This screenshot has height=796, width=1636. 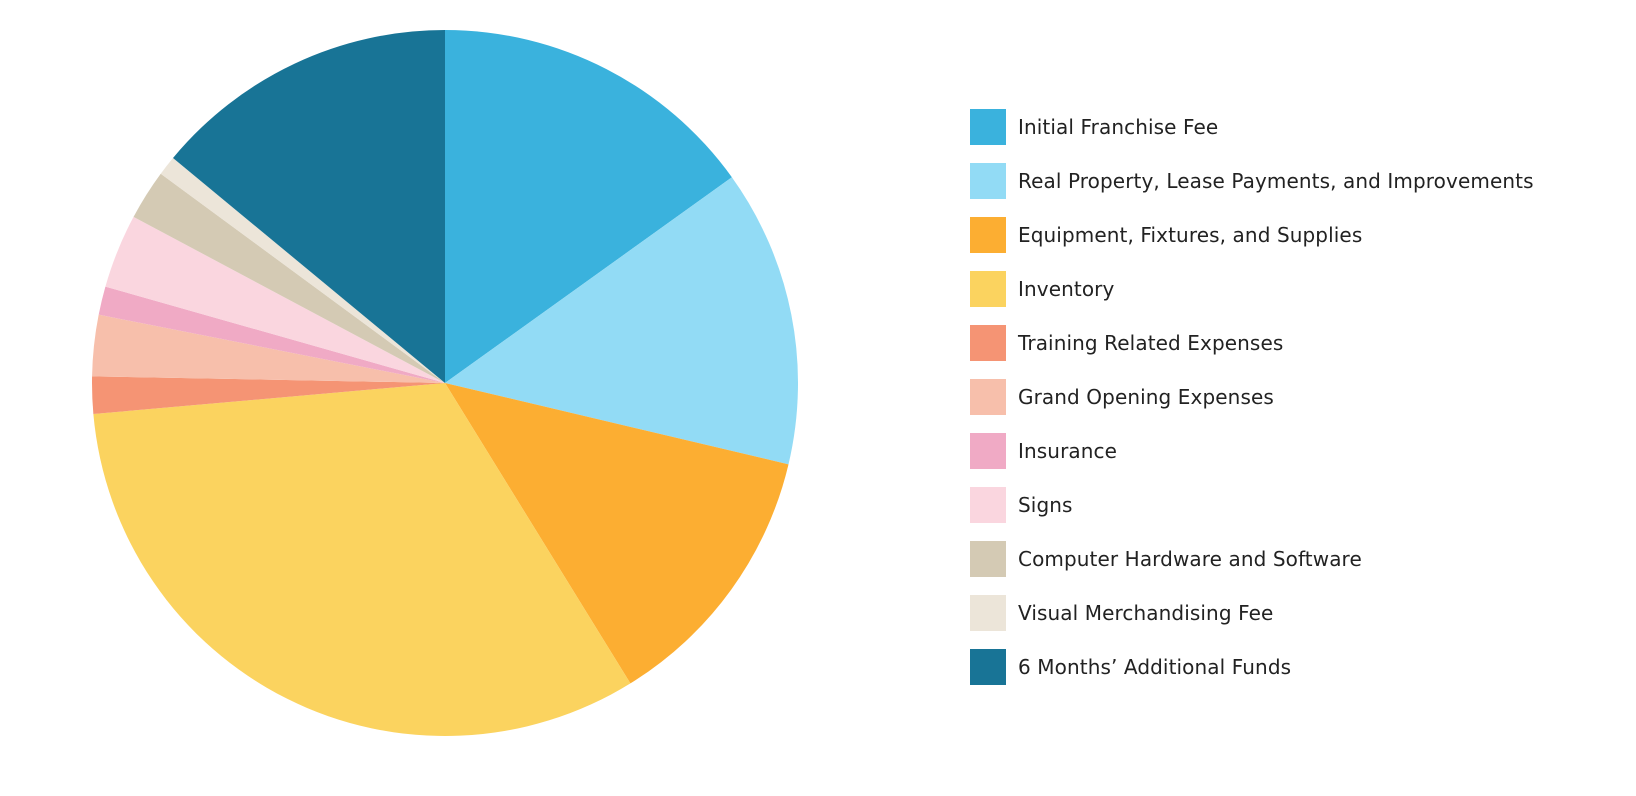 I want to click on legend-label: Grand Opening Expenses, so click(x=1146, y=397).